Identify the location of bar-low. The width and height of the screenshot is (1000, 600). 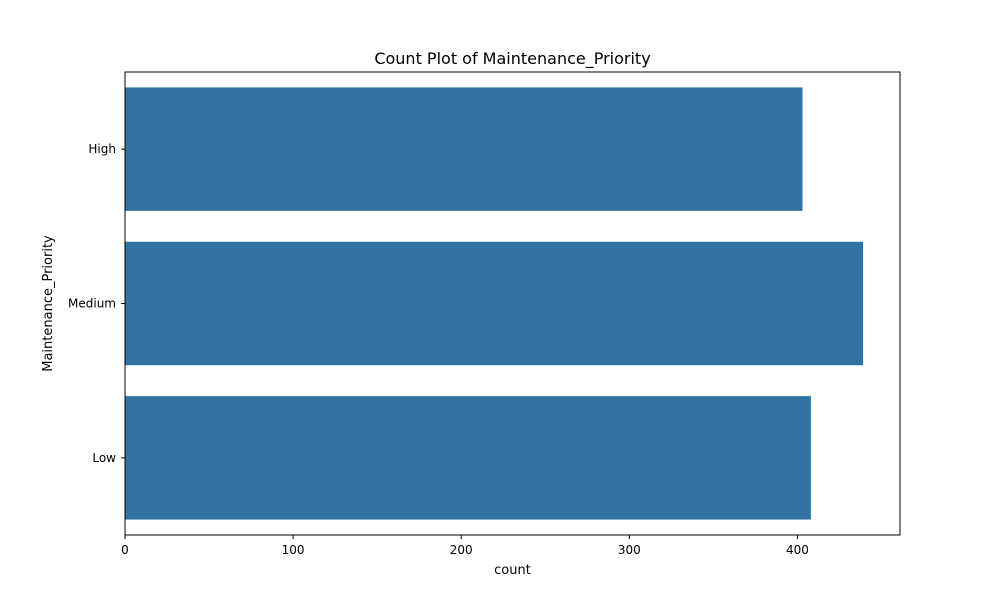
(468, 458).